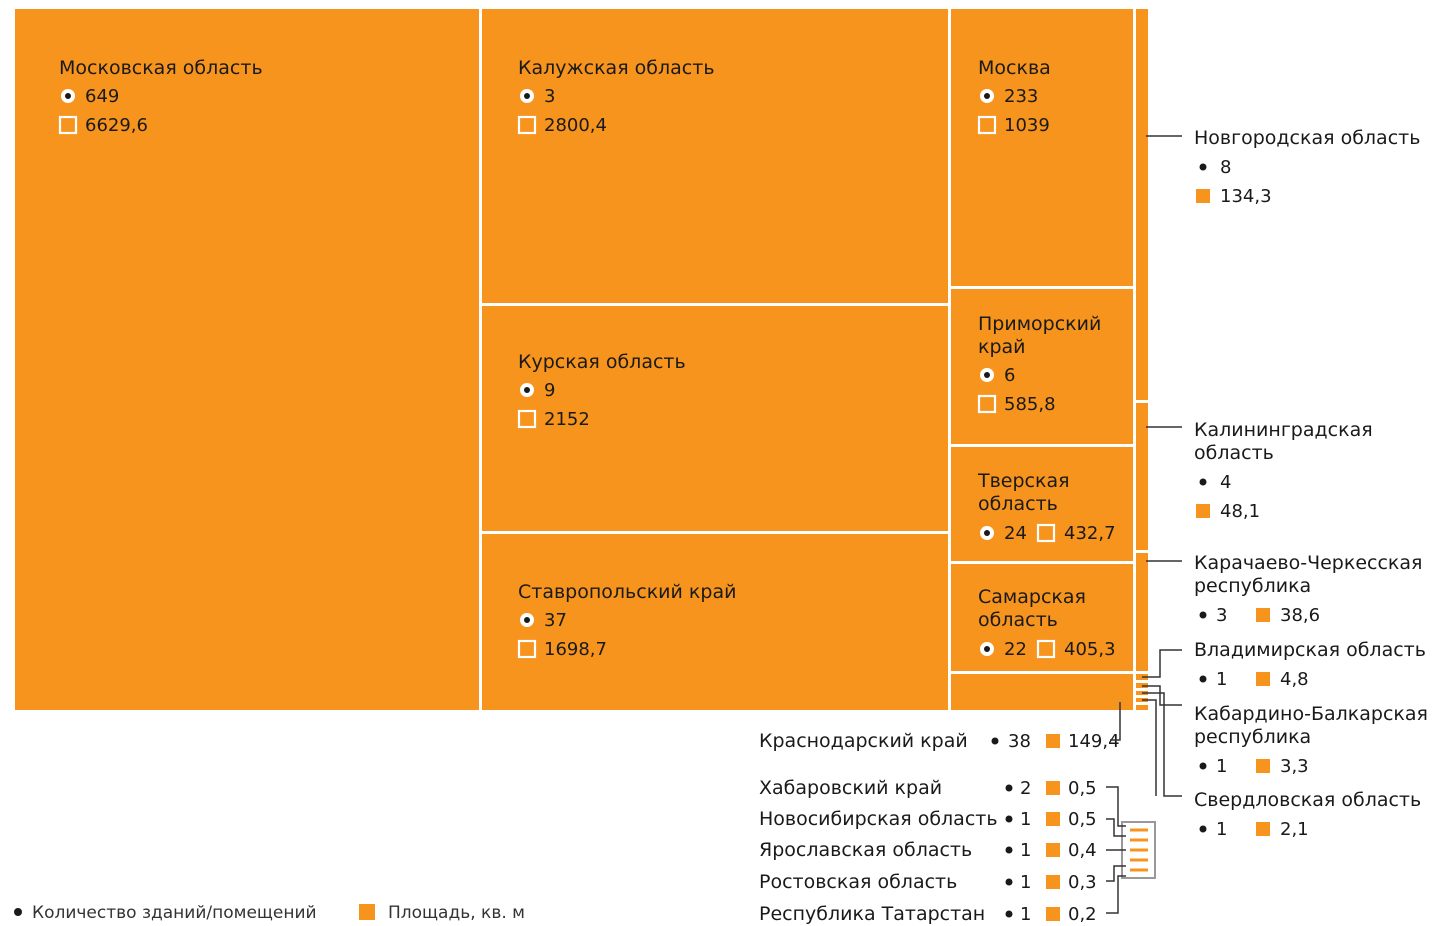 The height and width of the screenshot is (926, 1440). Describe the element at coordinates (1203, 766) in the screenshot. I see `region-13-count-marker` at that location.